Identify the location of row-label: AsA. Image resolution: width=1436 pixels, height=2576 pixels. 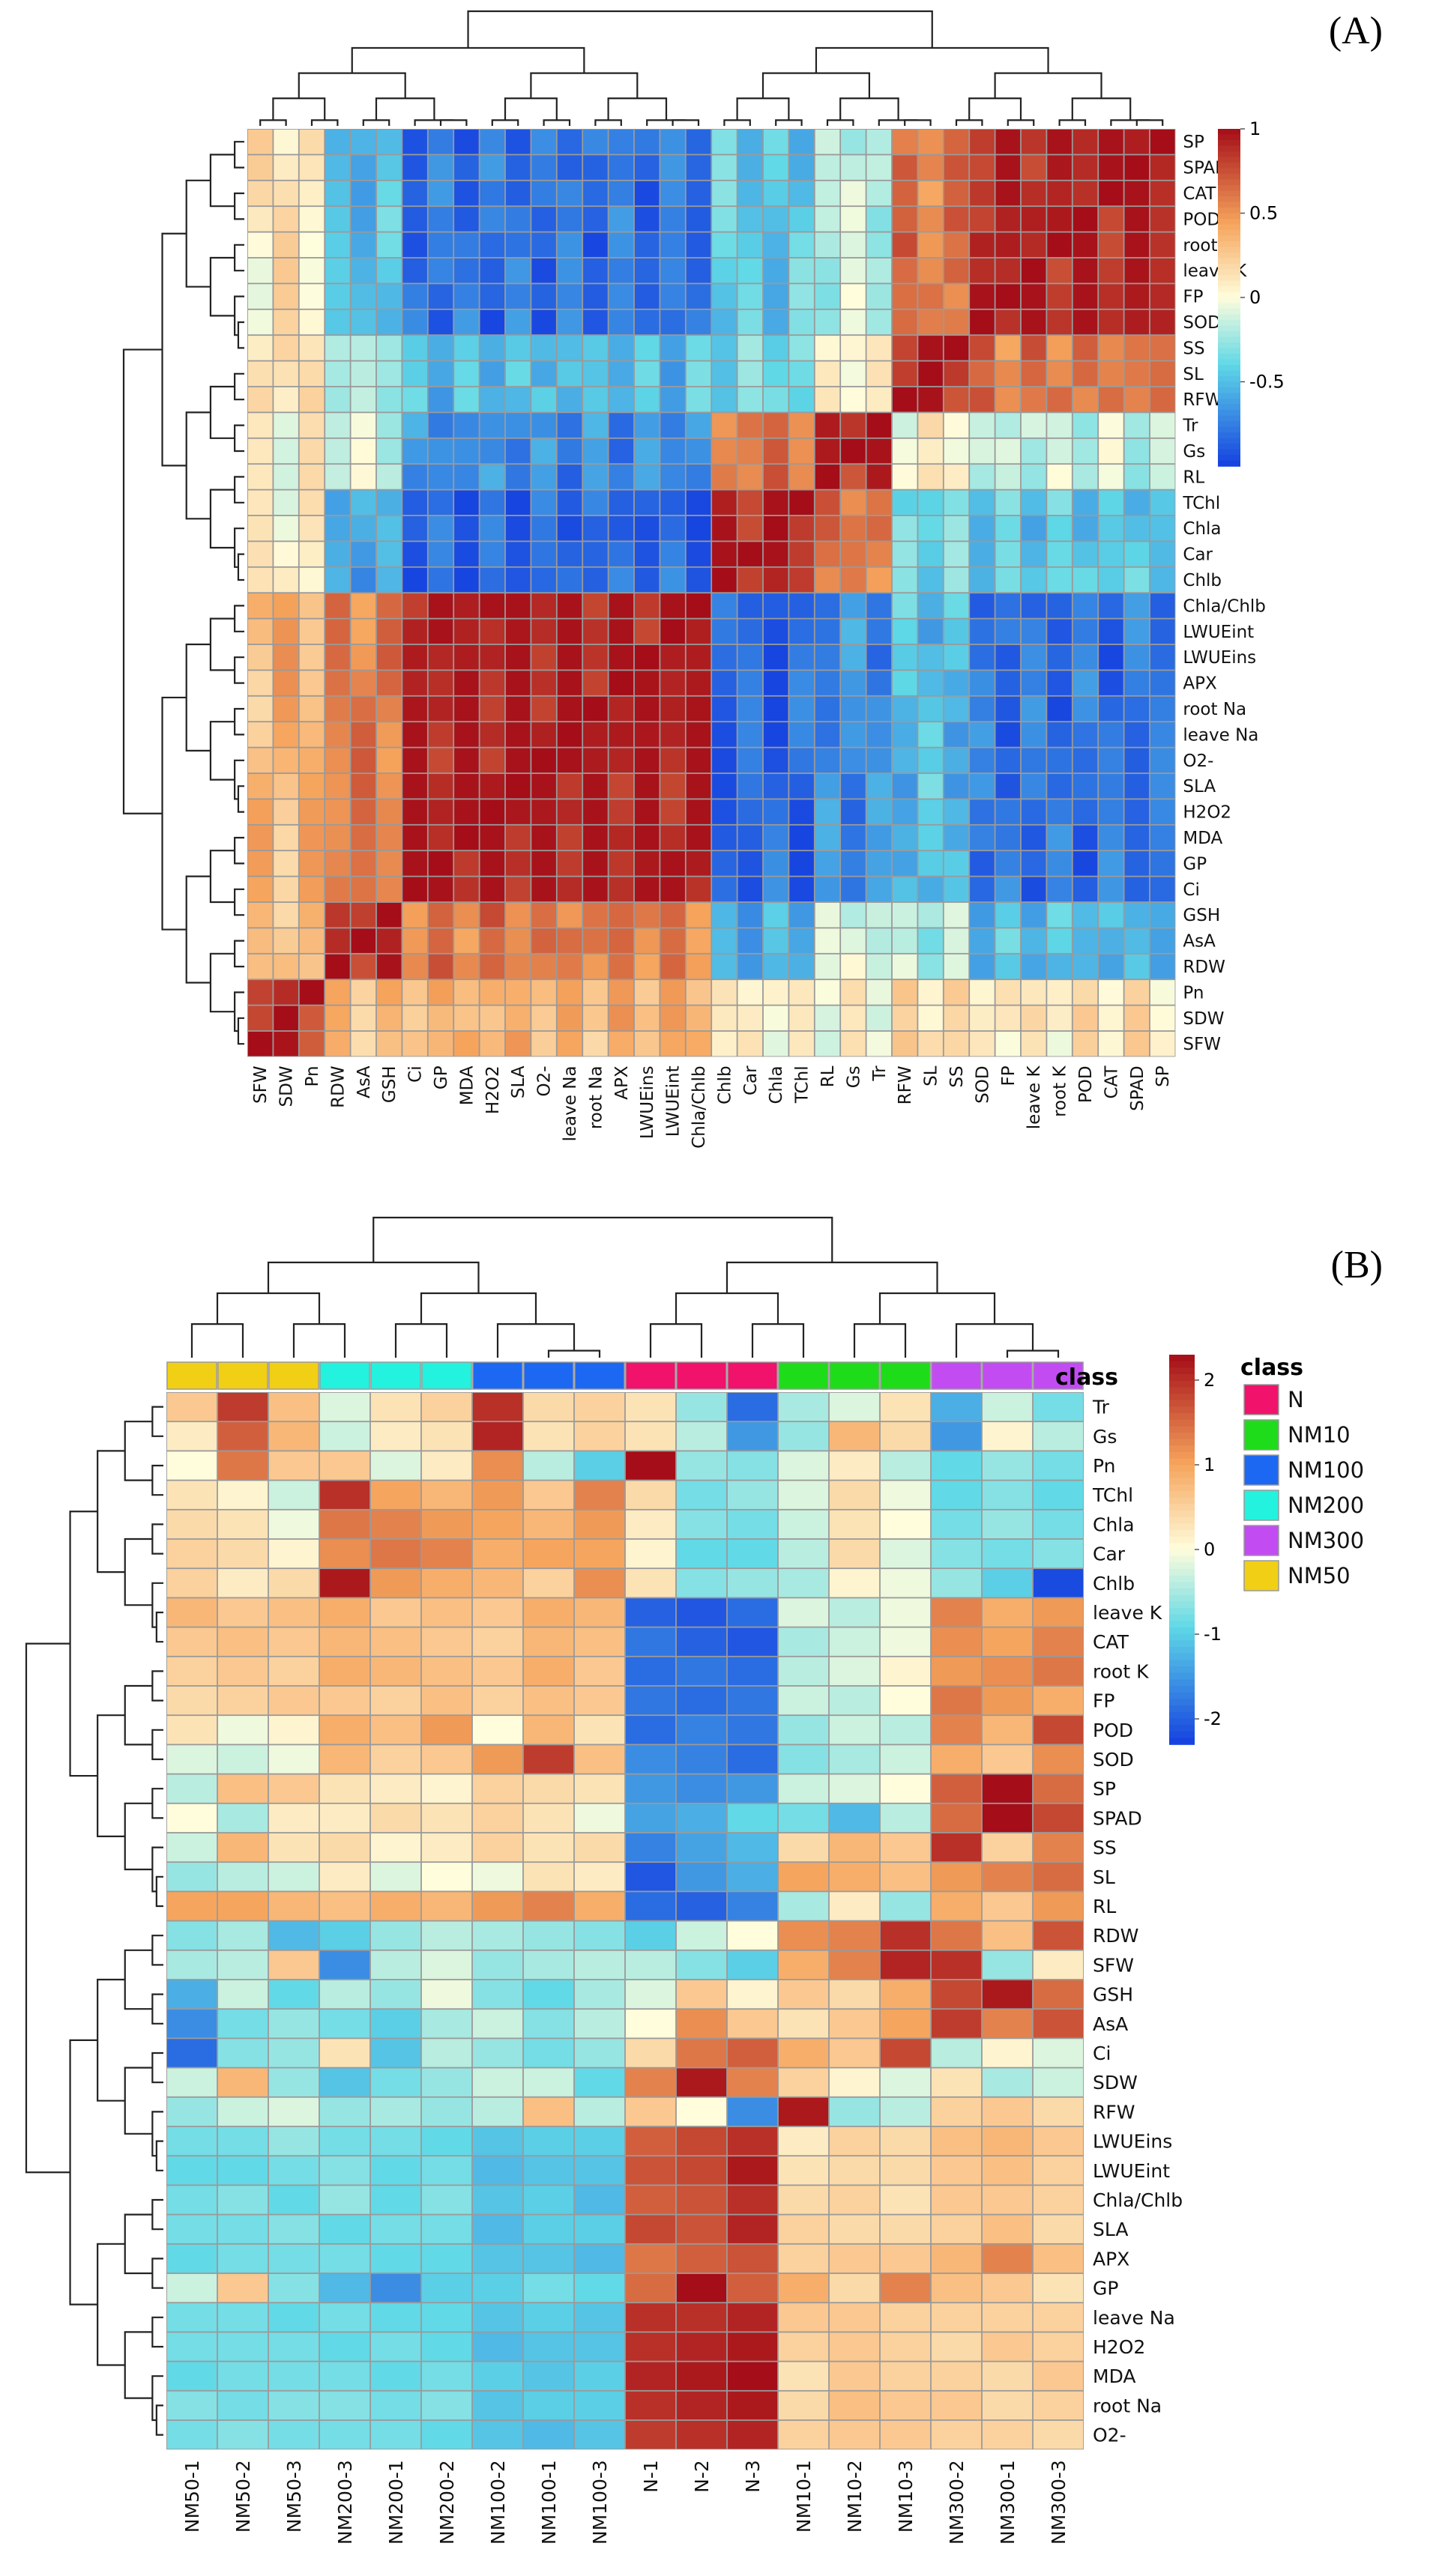
(1110, 2024).